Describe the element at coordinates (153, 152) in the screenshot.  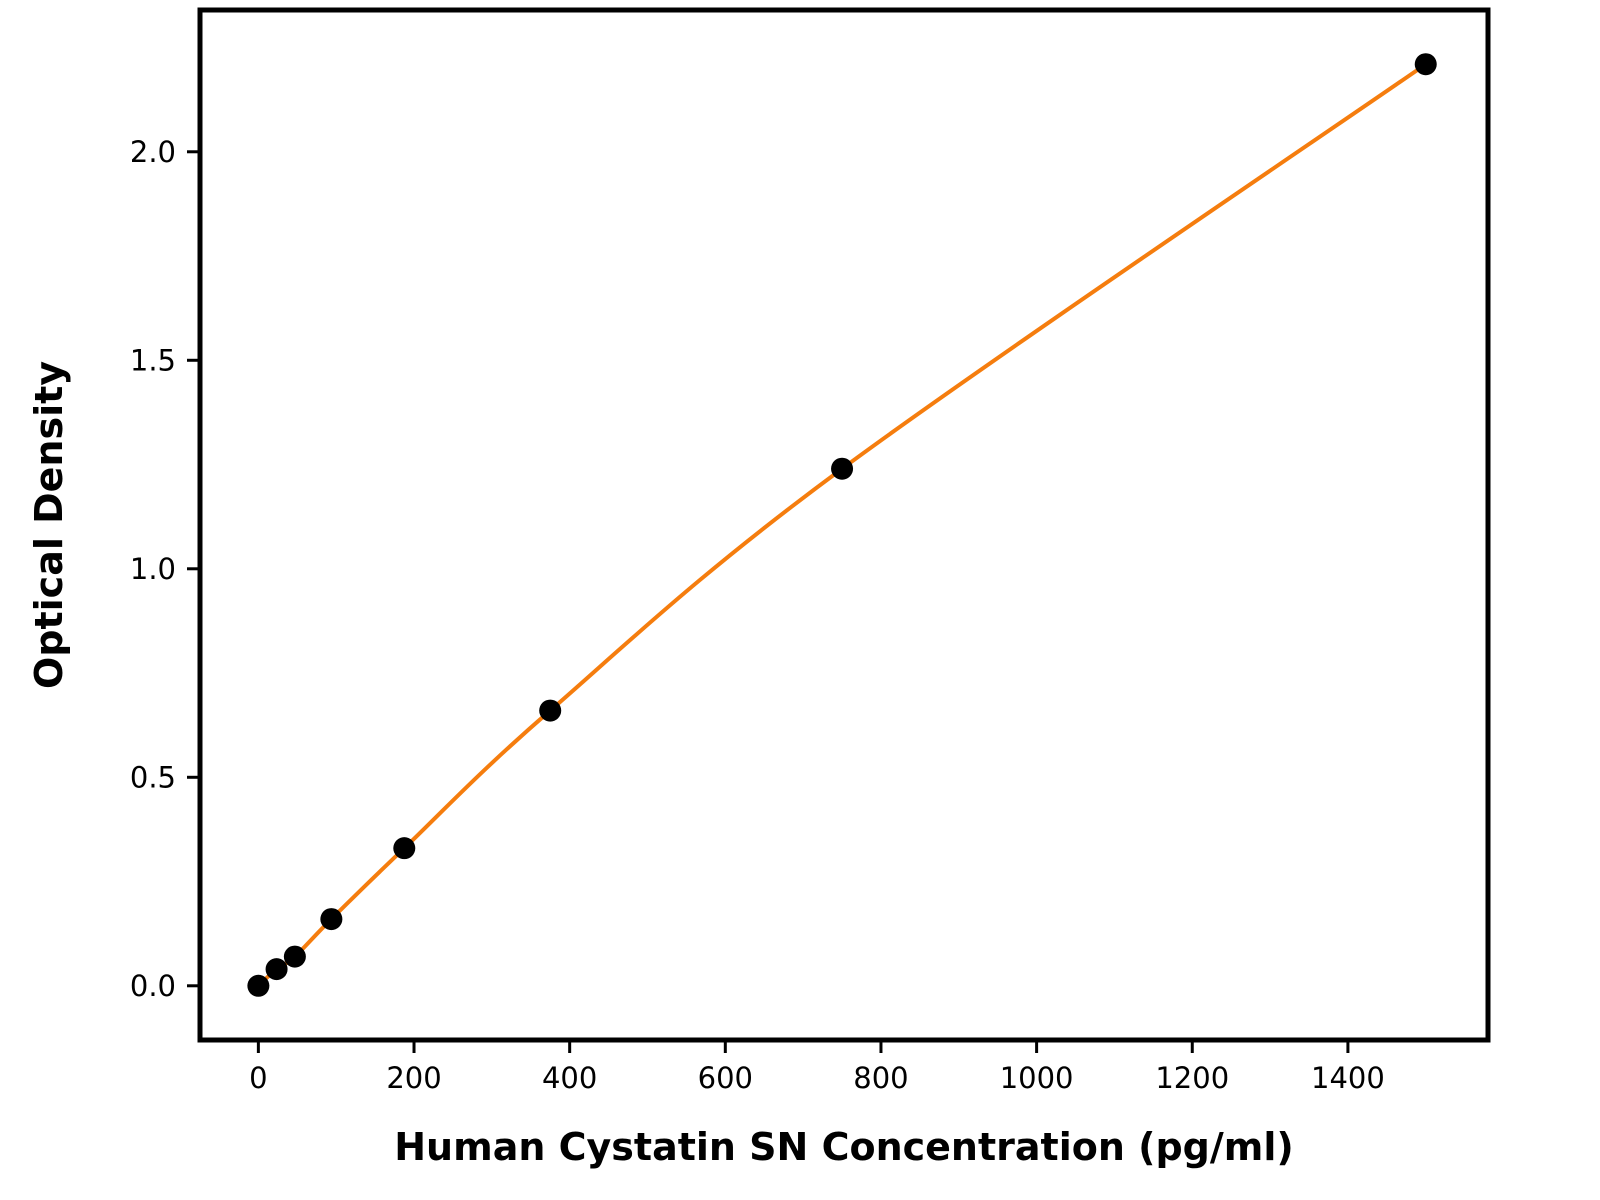
I see `y-tick-label: 2.0` at that location.